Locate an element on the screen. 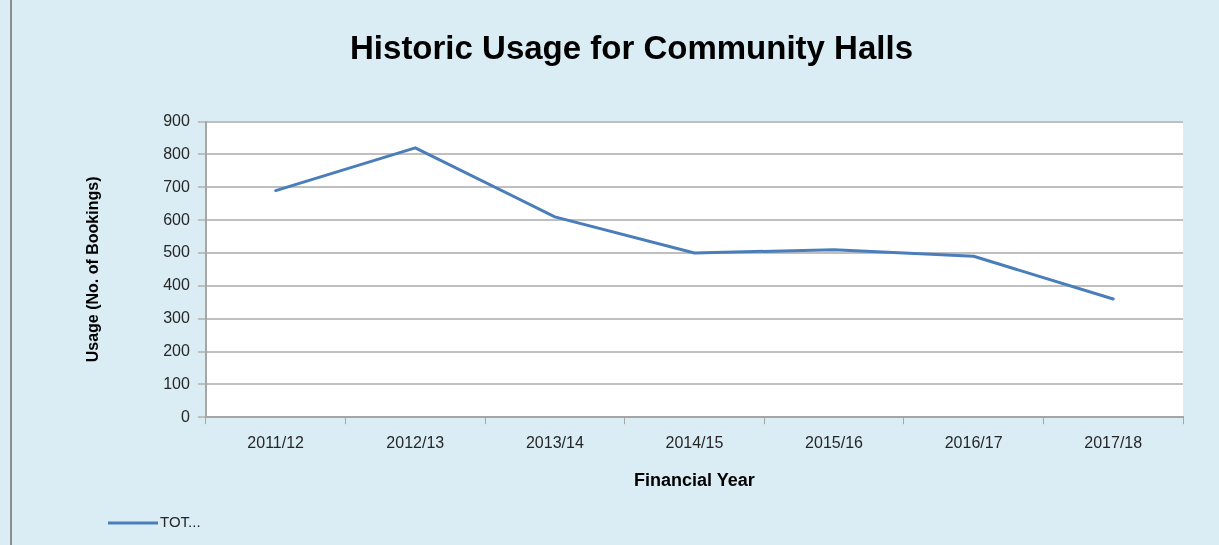 The image size is (1219, 545). y-tick-label: 200 is located at coordinates (176, 350).